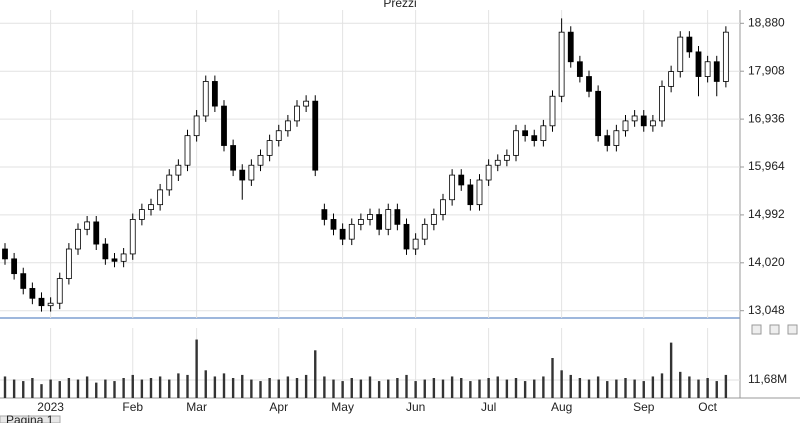  What do you see at coordinates (756, 329) in the screenshot?
I see `minimize-button` at bounding box center [756, 329].